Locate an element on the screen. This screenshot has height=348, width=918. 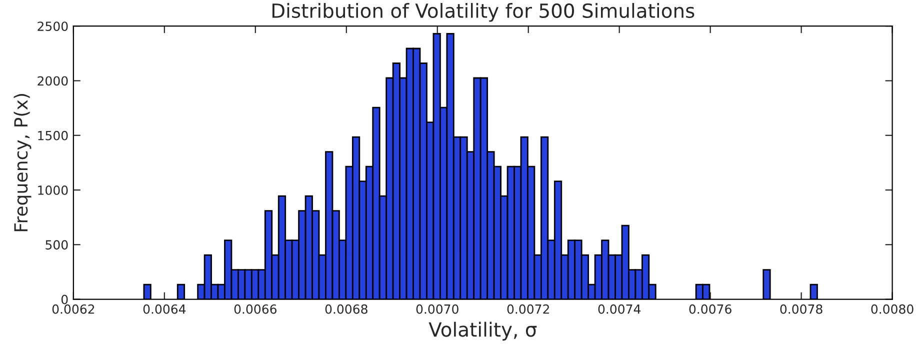
chart-title: Distribution of Volatility for 500 Simulations is located at coordinates (483, 12).